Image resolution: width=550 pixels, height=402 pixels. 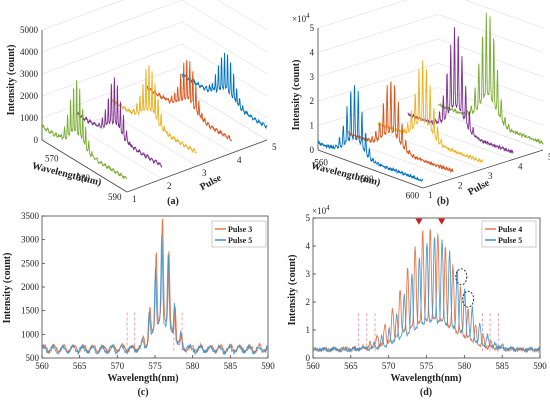 I want to click on panel-c-legend-label-1: Pulse 5, so click(x=240, y=240).